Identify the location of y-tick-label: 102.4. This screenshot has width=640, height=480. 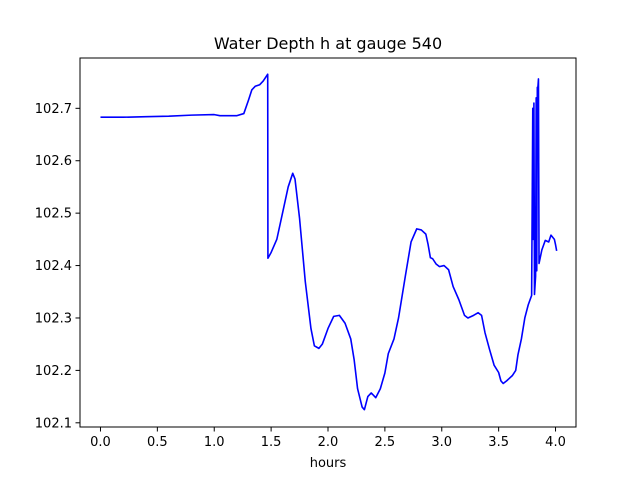
(53, 266).